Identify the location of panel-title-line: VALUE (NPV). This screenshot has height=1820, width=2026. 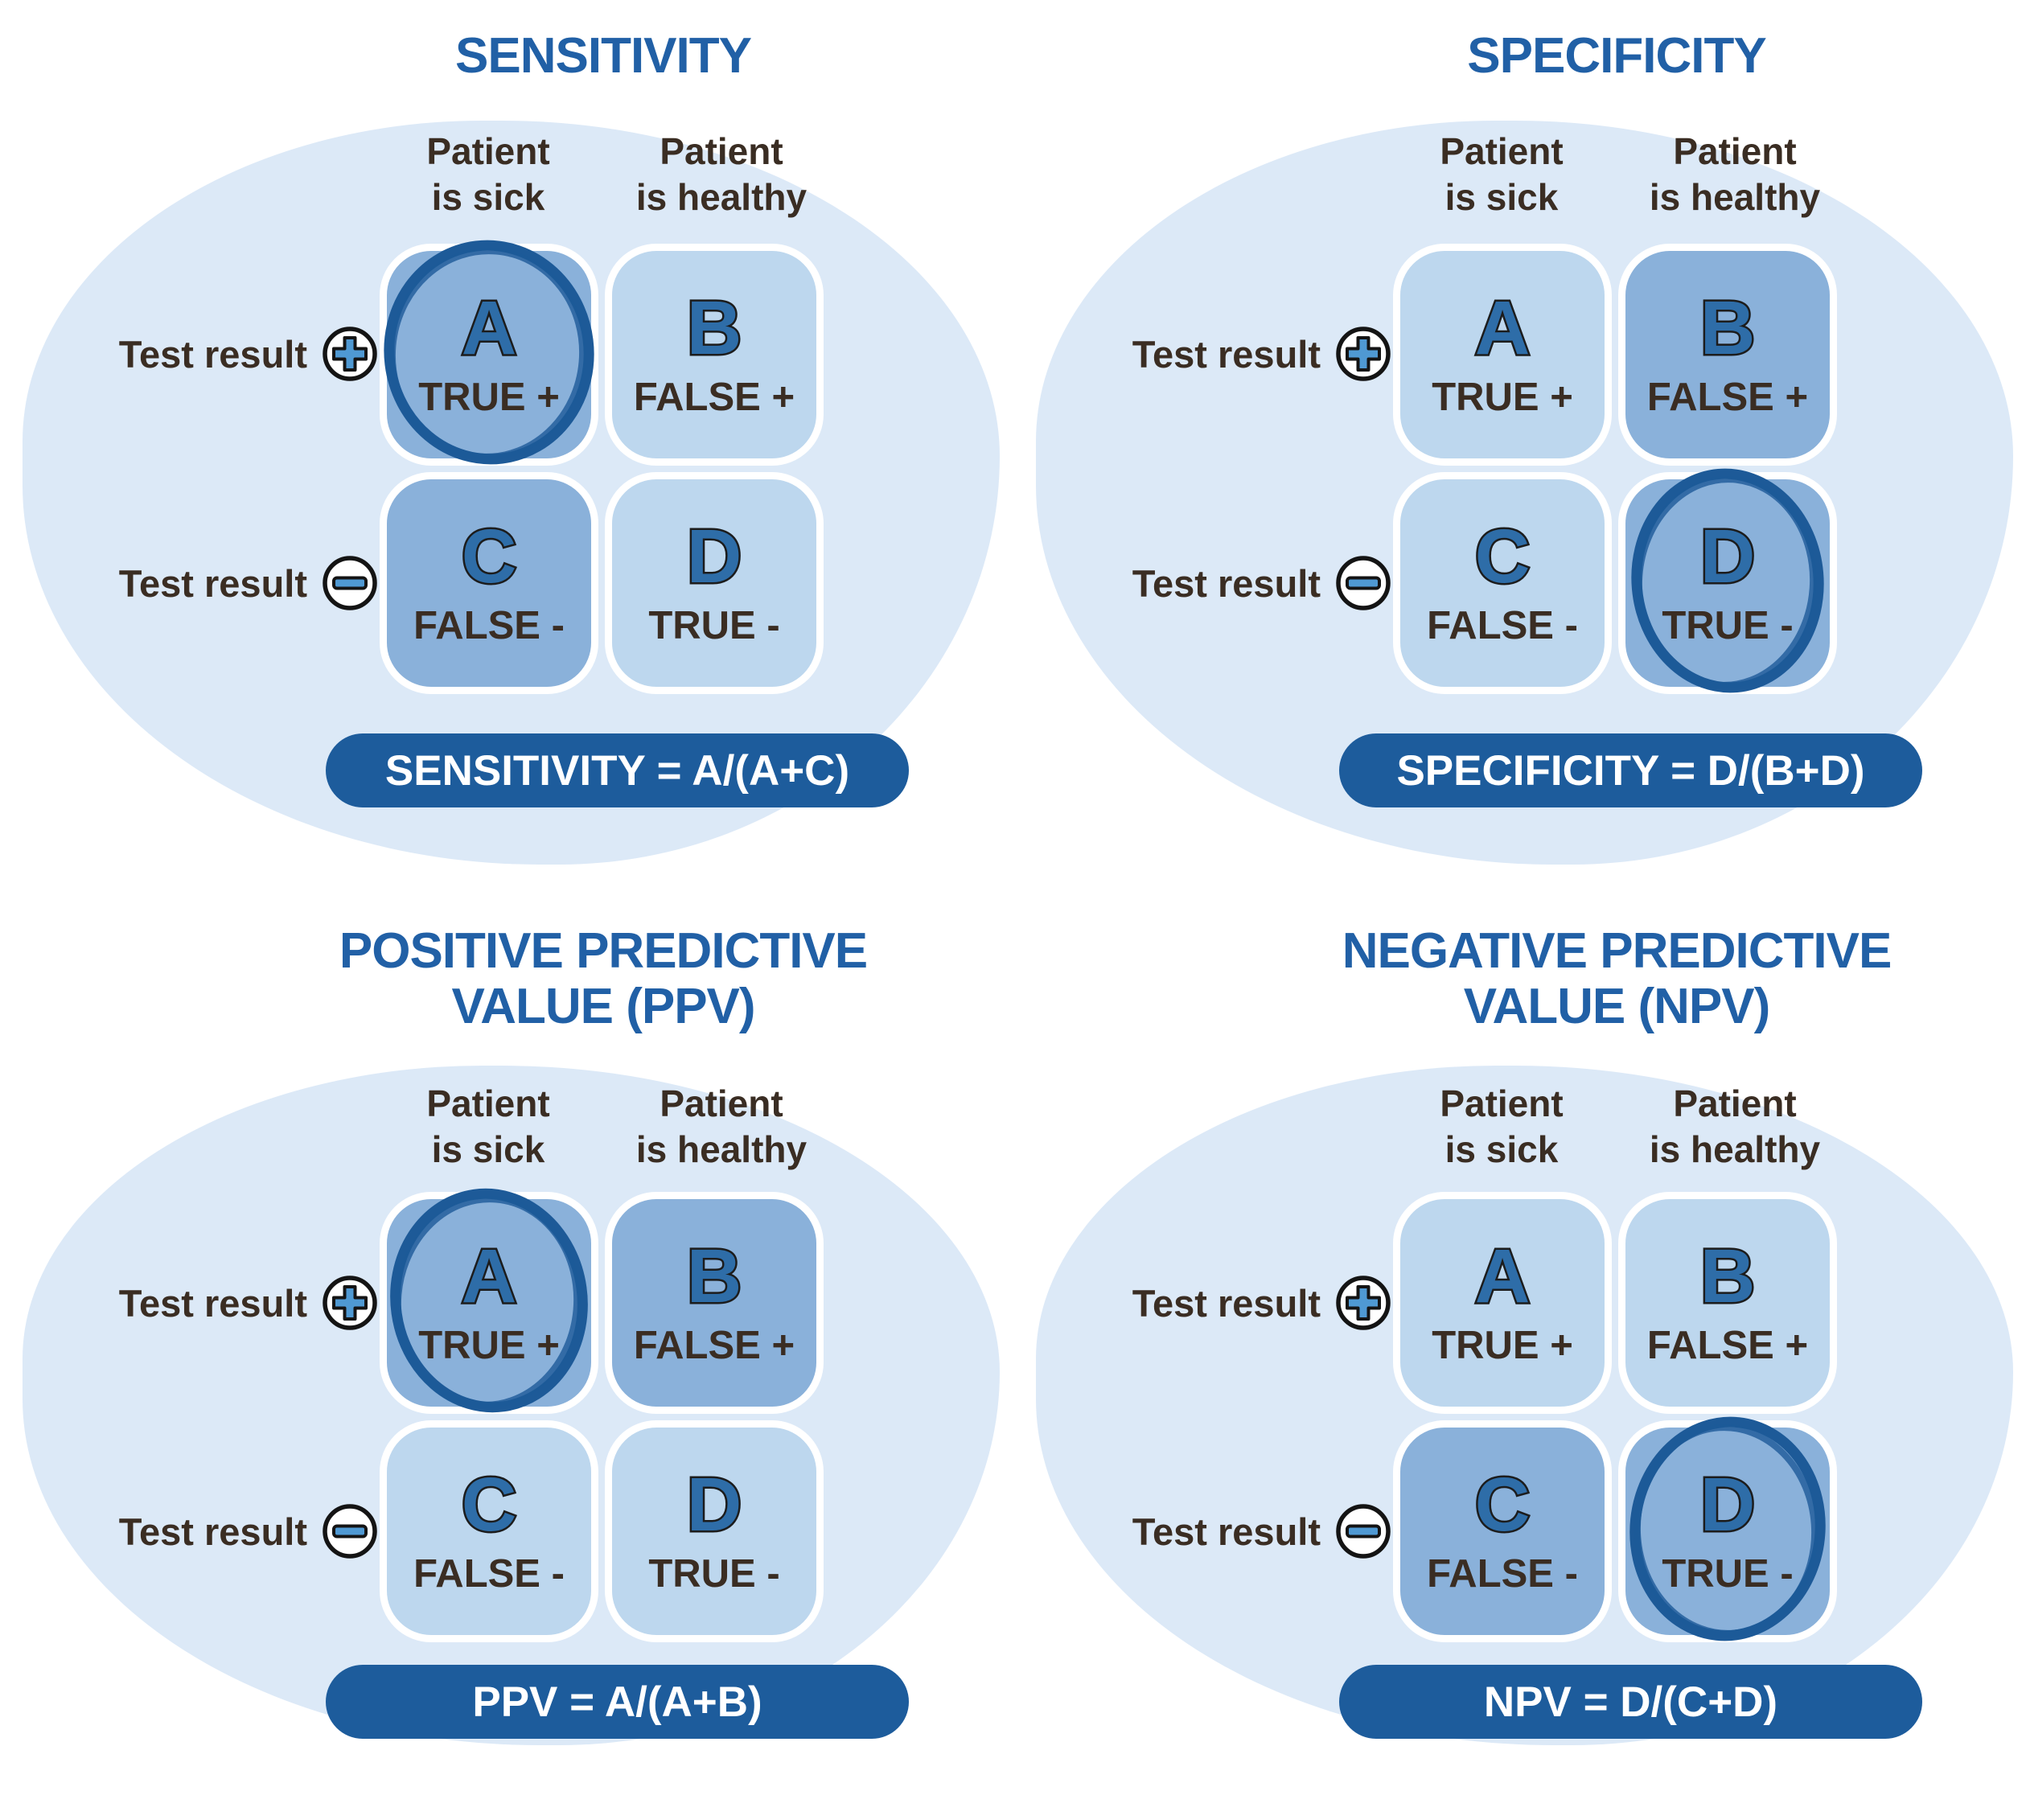
(1617, 1007).